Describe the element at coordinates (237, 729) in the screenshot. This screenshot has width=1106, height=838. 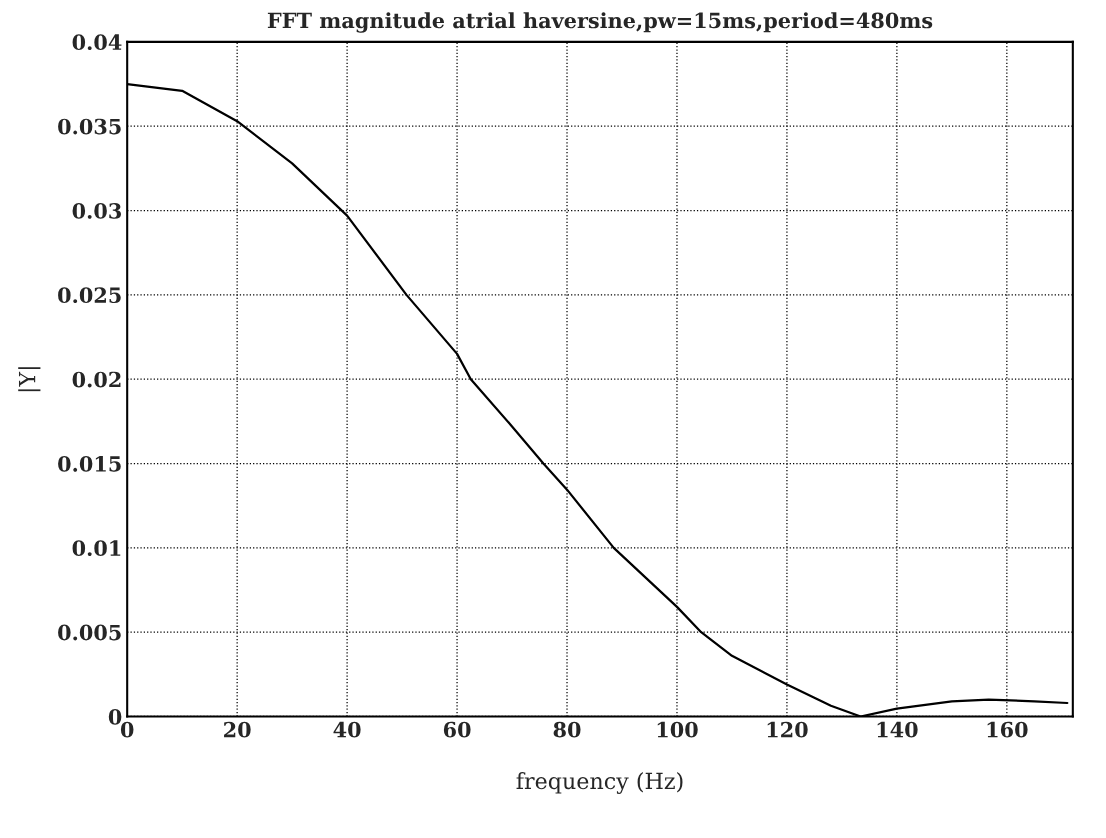
I see `x-tick-label: 20` at that location.